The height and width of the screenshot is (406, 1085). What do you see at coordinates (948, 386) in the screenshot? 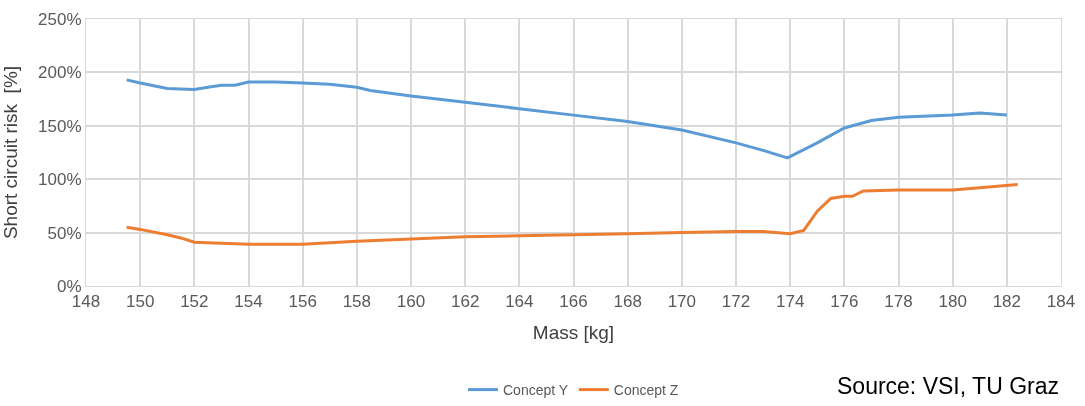
I see `source-note: Source: VSI, TU Graz` at bounding box center [948, 386].